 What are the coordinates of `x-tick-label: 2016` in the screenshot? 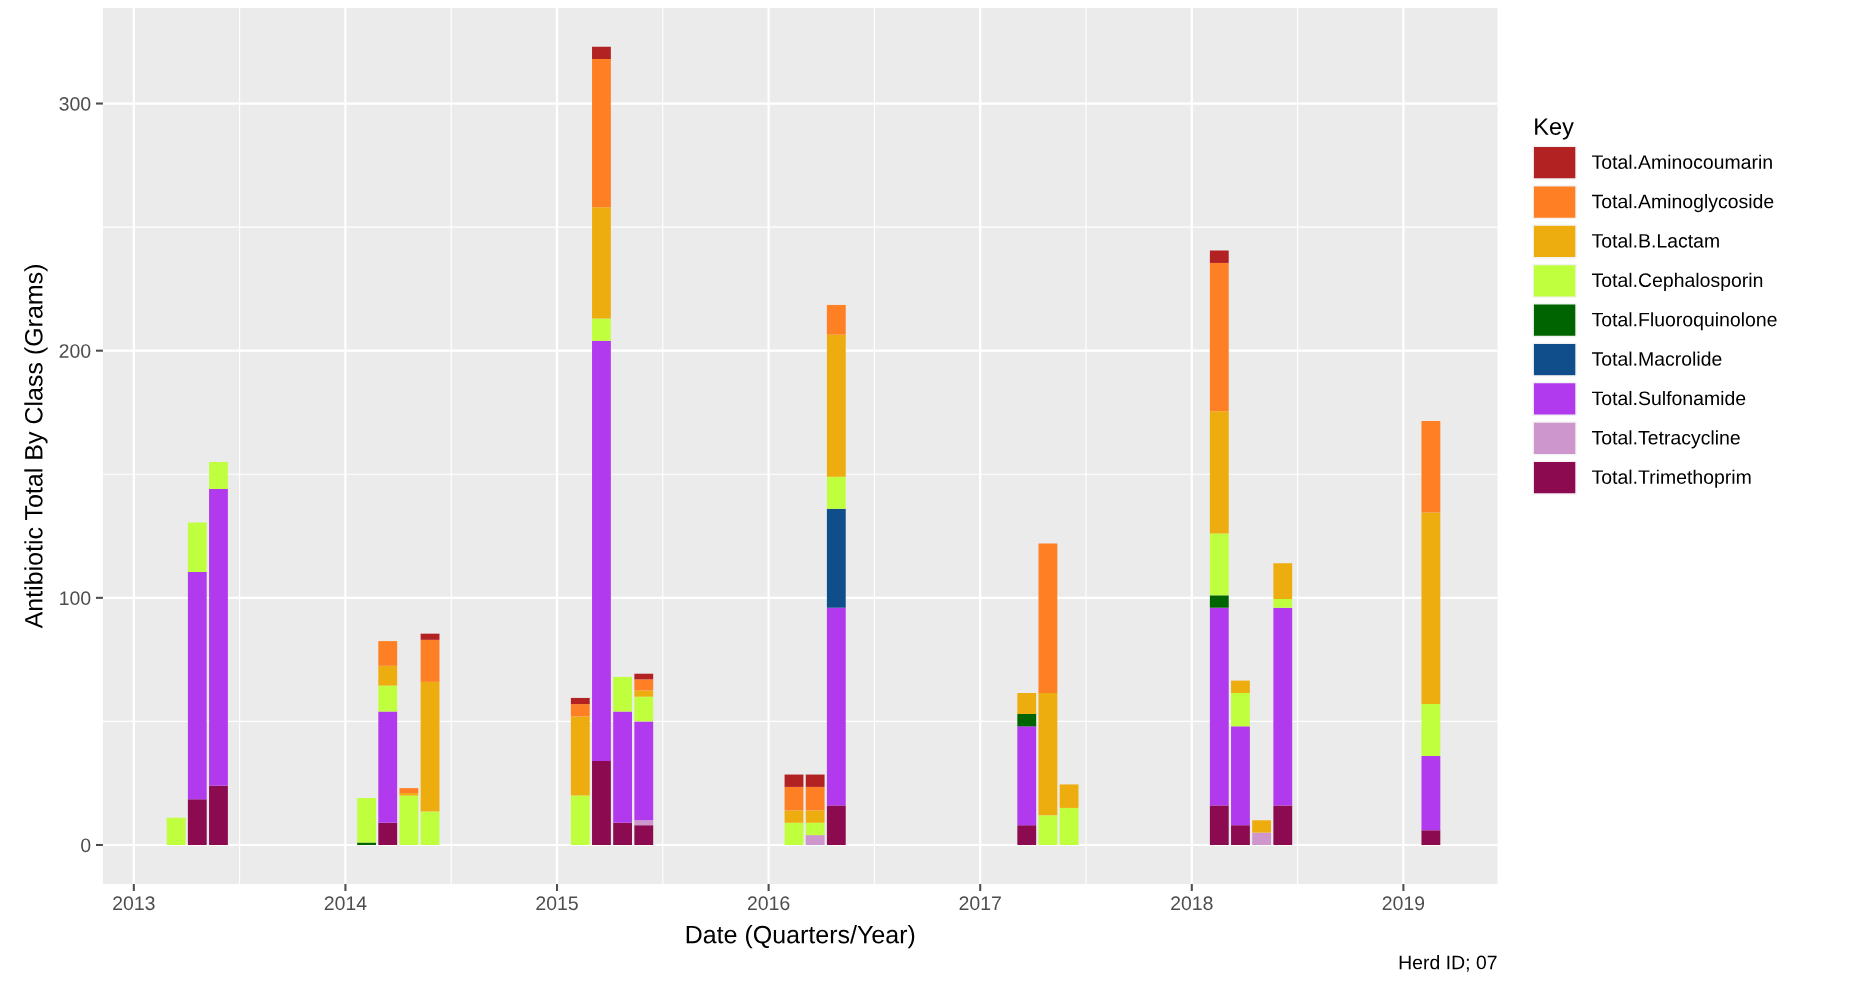 It's located at (768, 903).